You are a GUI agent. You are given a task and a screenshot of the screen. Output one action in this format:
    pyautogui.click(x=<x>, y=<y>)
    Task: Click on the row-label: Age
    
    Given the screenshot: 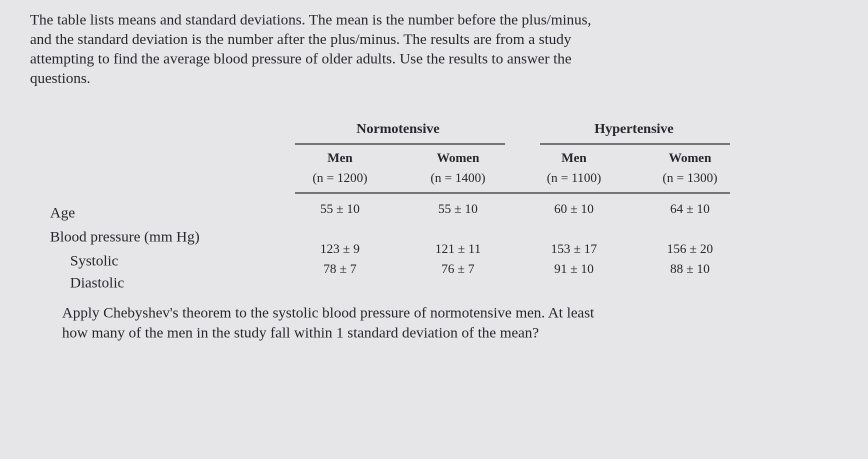 What is the action you would take?
    pyautogui.click(x=62, y=213)
    